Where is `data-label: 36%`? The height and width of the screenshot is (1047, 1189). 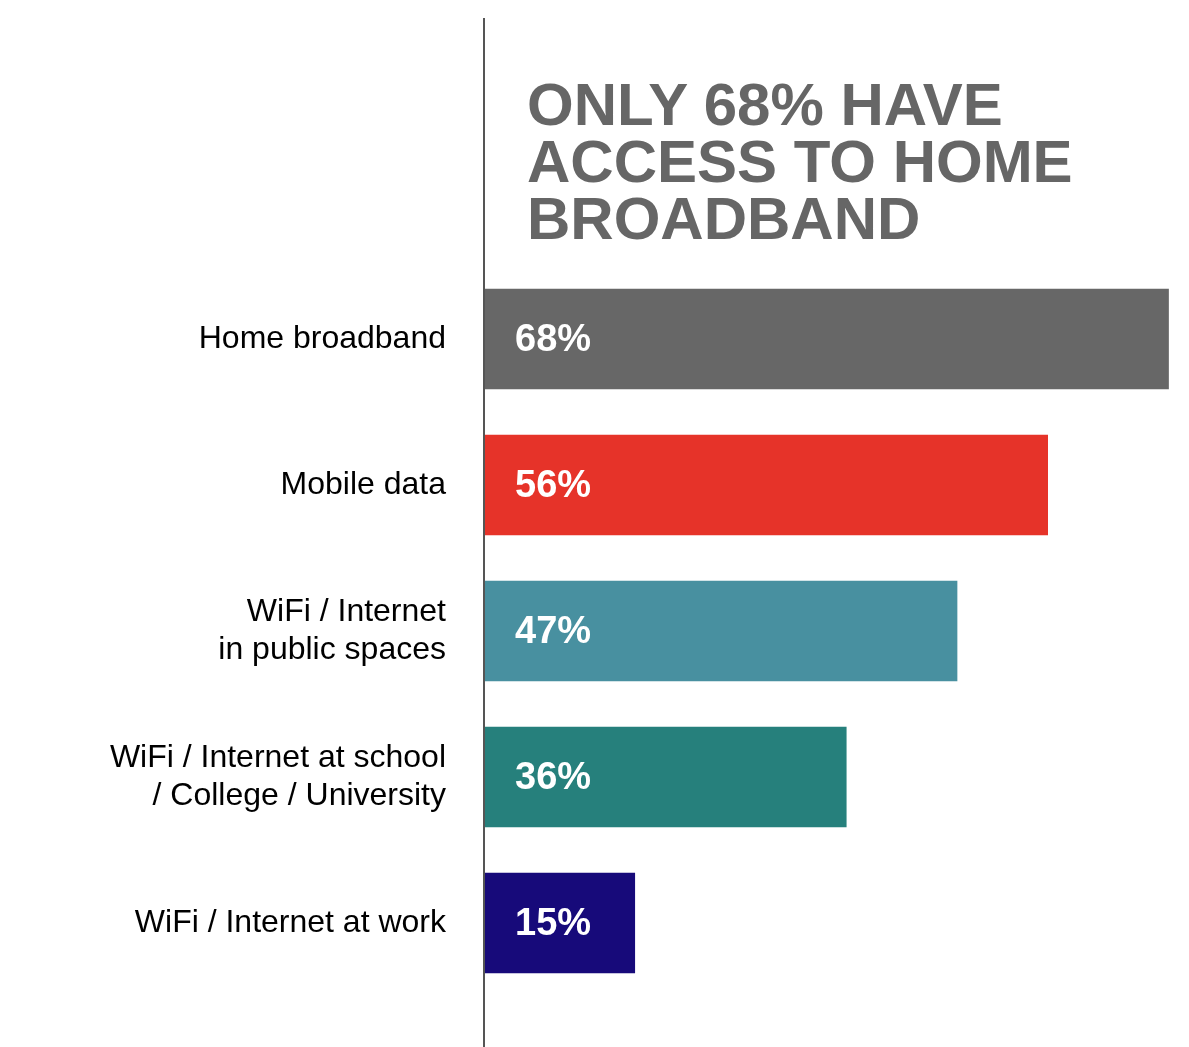
data-label: 36% is located at coordinates (553, 776).